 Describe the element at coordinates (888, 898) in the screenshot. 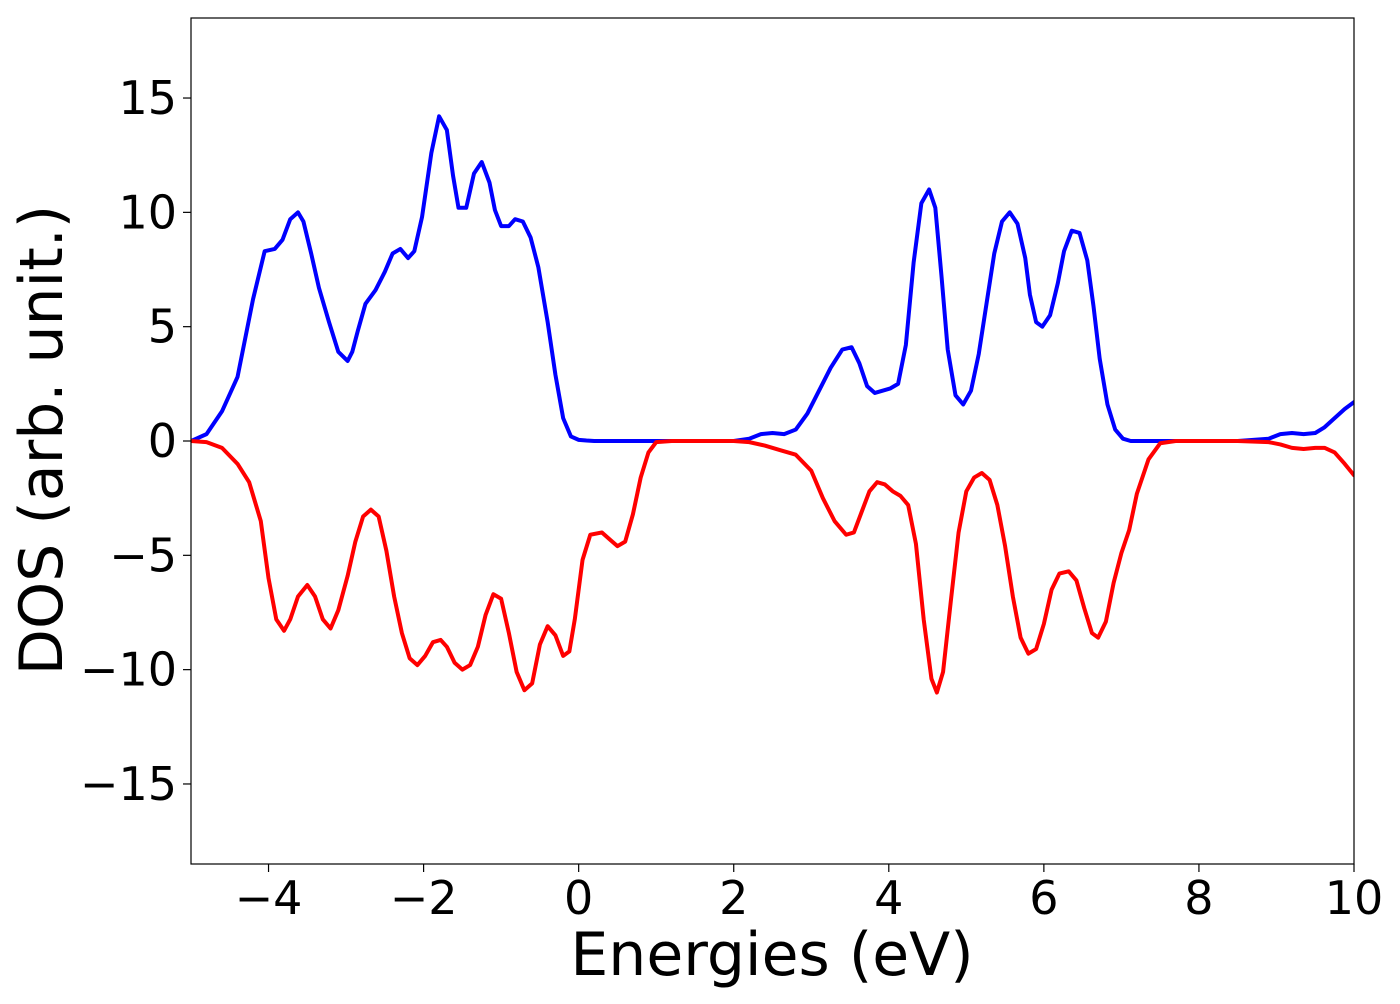

I see `x-tick-label: 4` at that location.